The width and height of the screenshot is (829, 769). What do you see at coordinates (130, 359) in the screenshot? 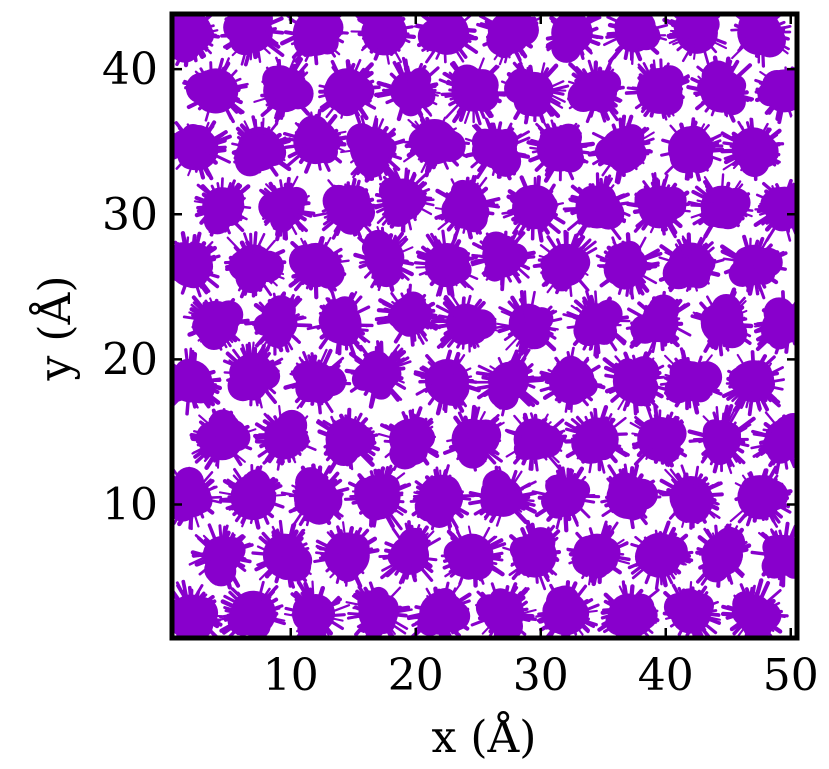
I see `y-tick-label: 20` at bounding box center [130, 359].